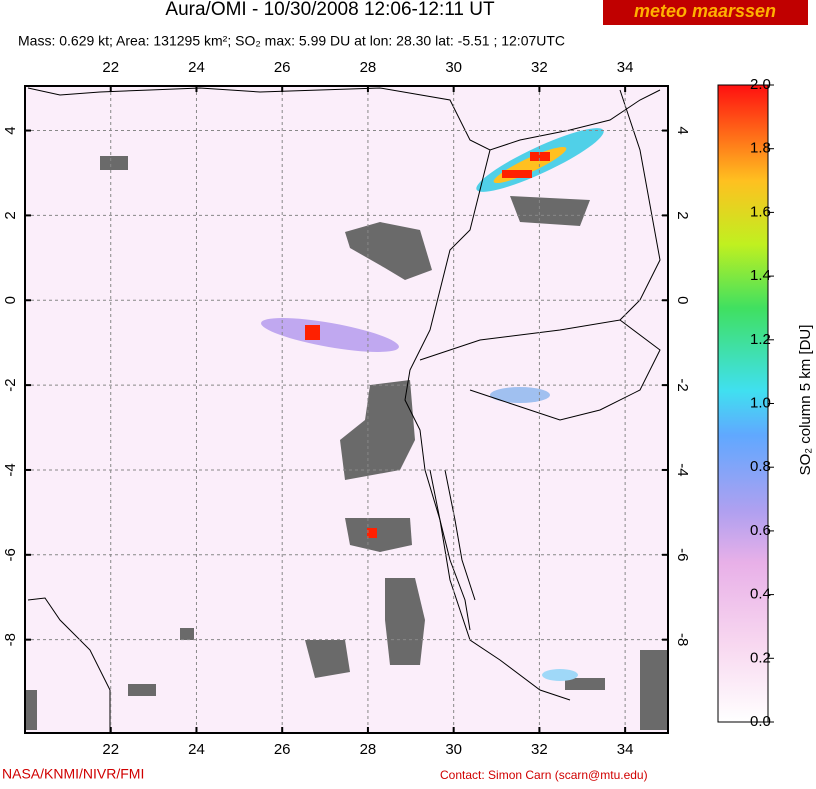 The width and height of the screenshot is (816, 789). What do you see at coordinates (760, 148) in the screenshot?
I see `colorbar-tick-label: 1.8` at bounding box center [760, 148].